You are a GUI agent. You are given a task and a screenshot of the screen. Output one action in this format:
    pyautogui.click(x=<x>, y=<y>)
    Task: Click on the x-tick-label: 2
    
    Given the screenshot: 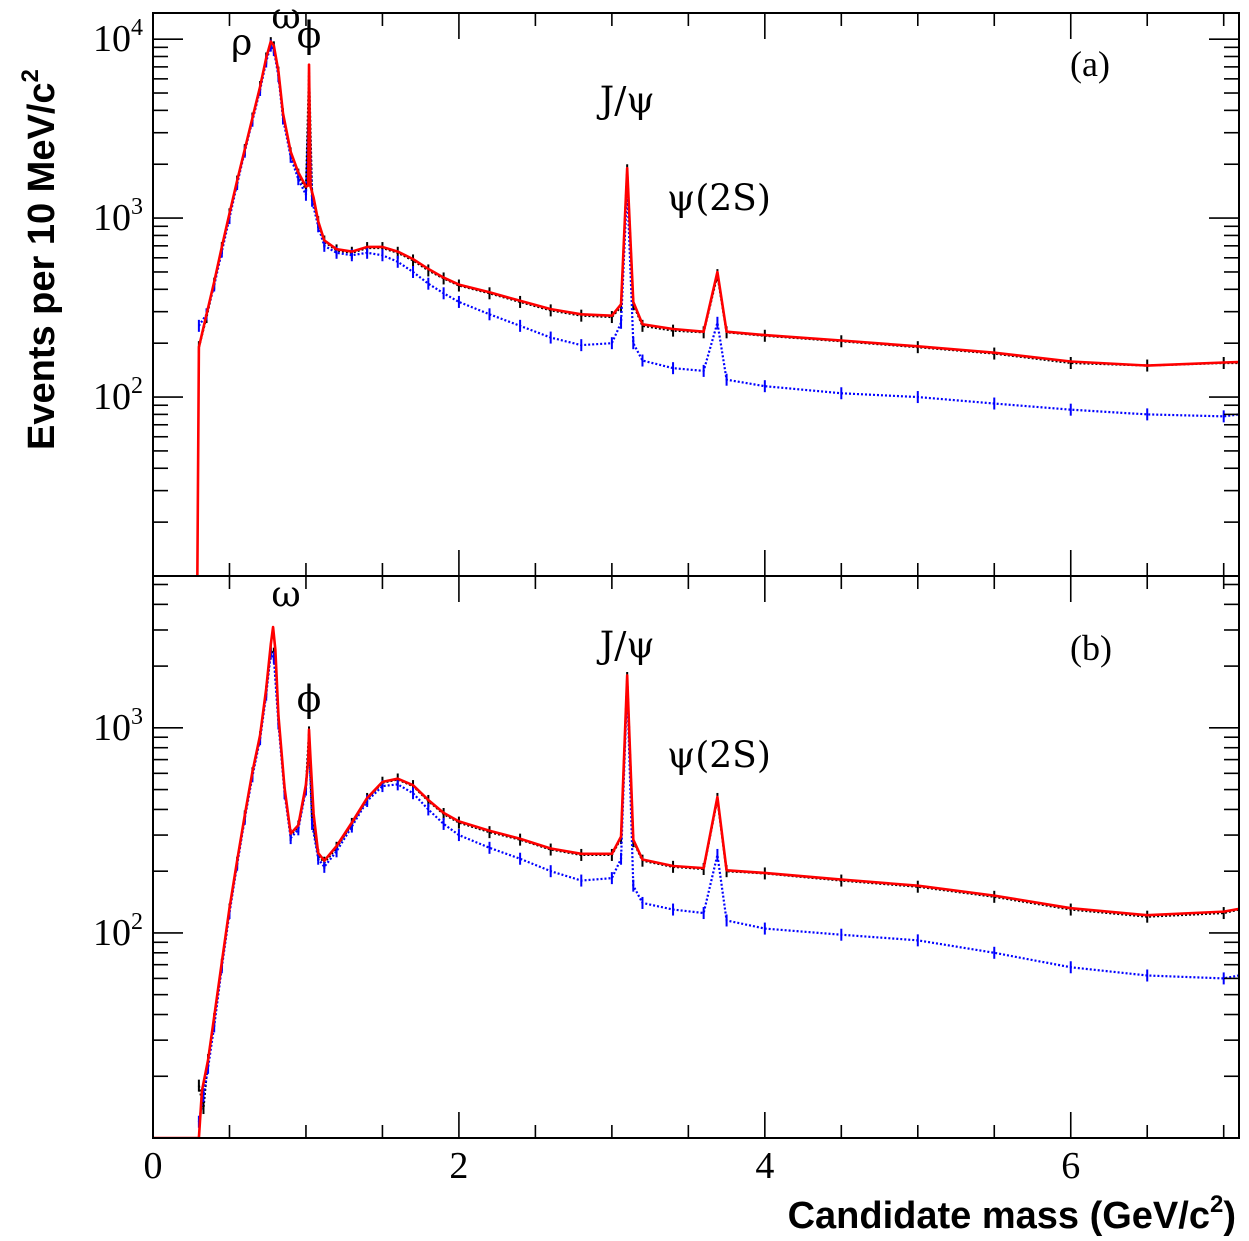 What is the action you would take?
    pyautogui.click(x=458, y=1166)
    